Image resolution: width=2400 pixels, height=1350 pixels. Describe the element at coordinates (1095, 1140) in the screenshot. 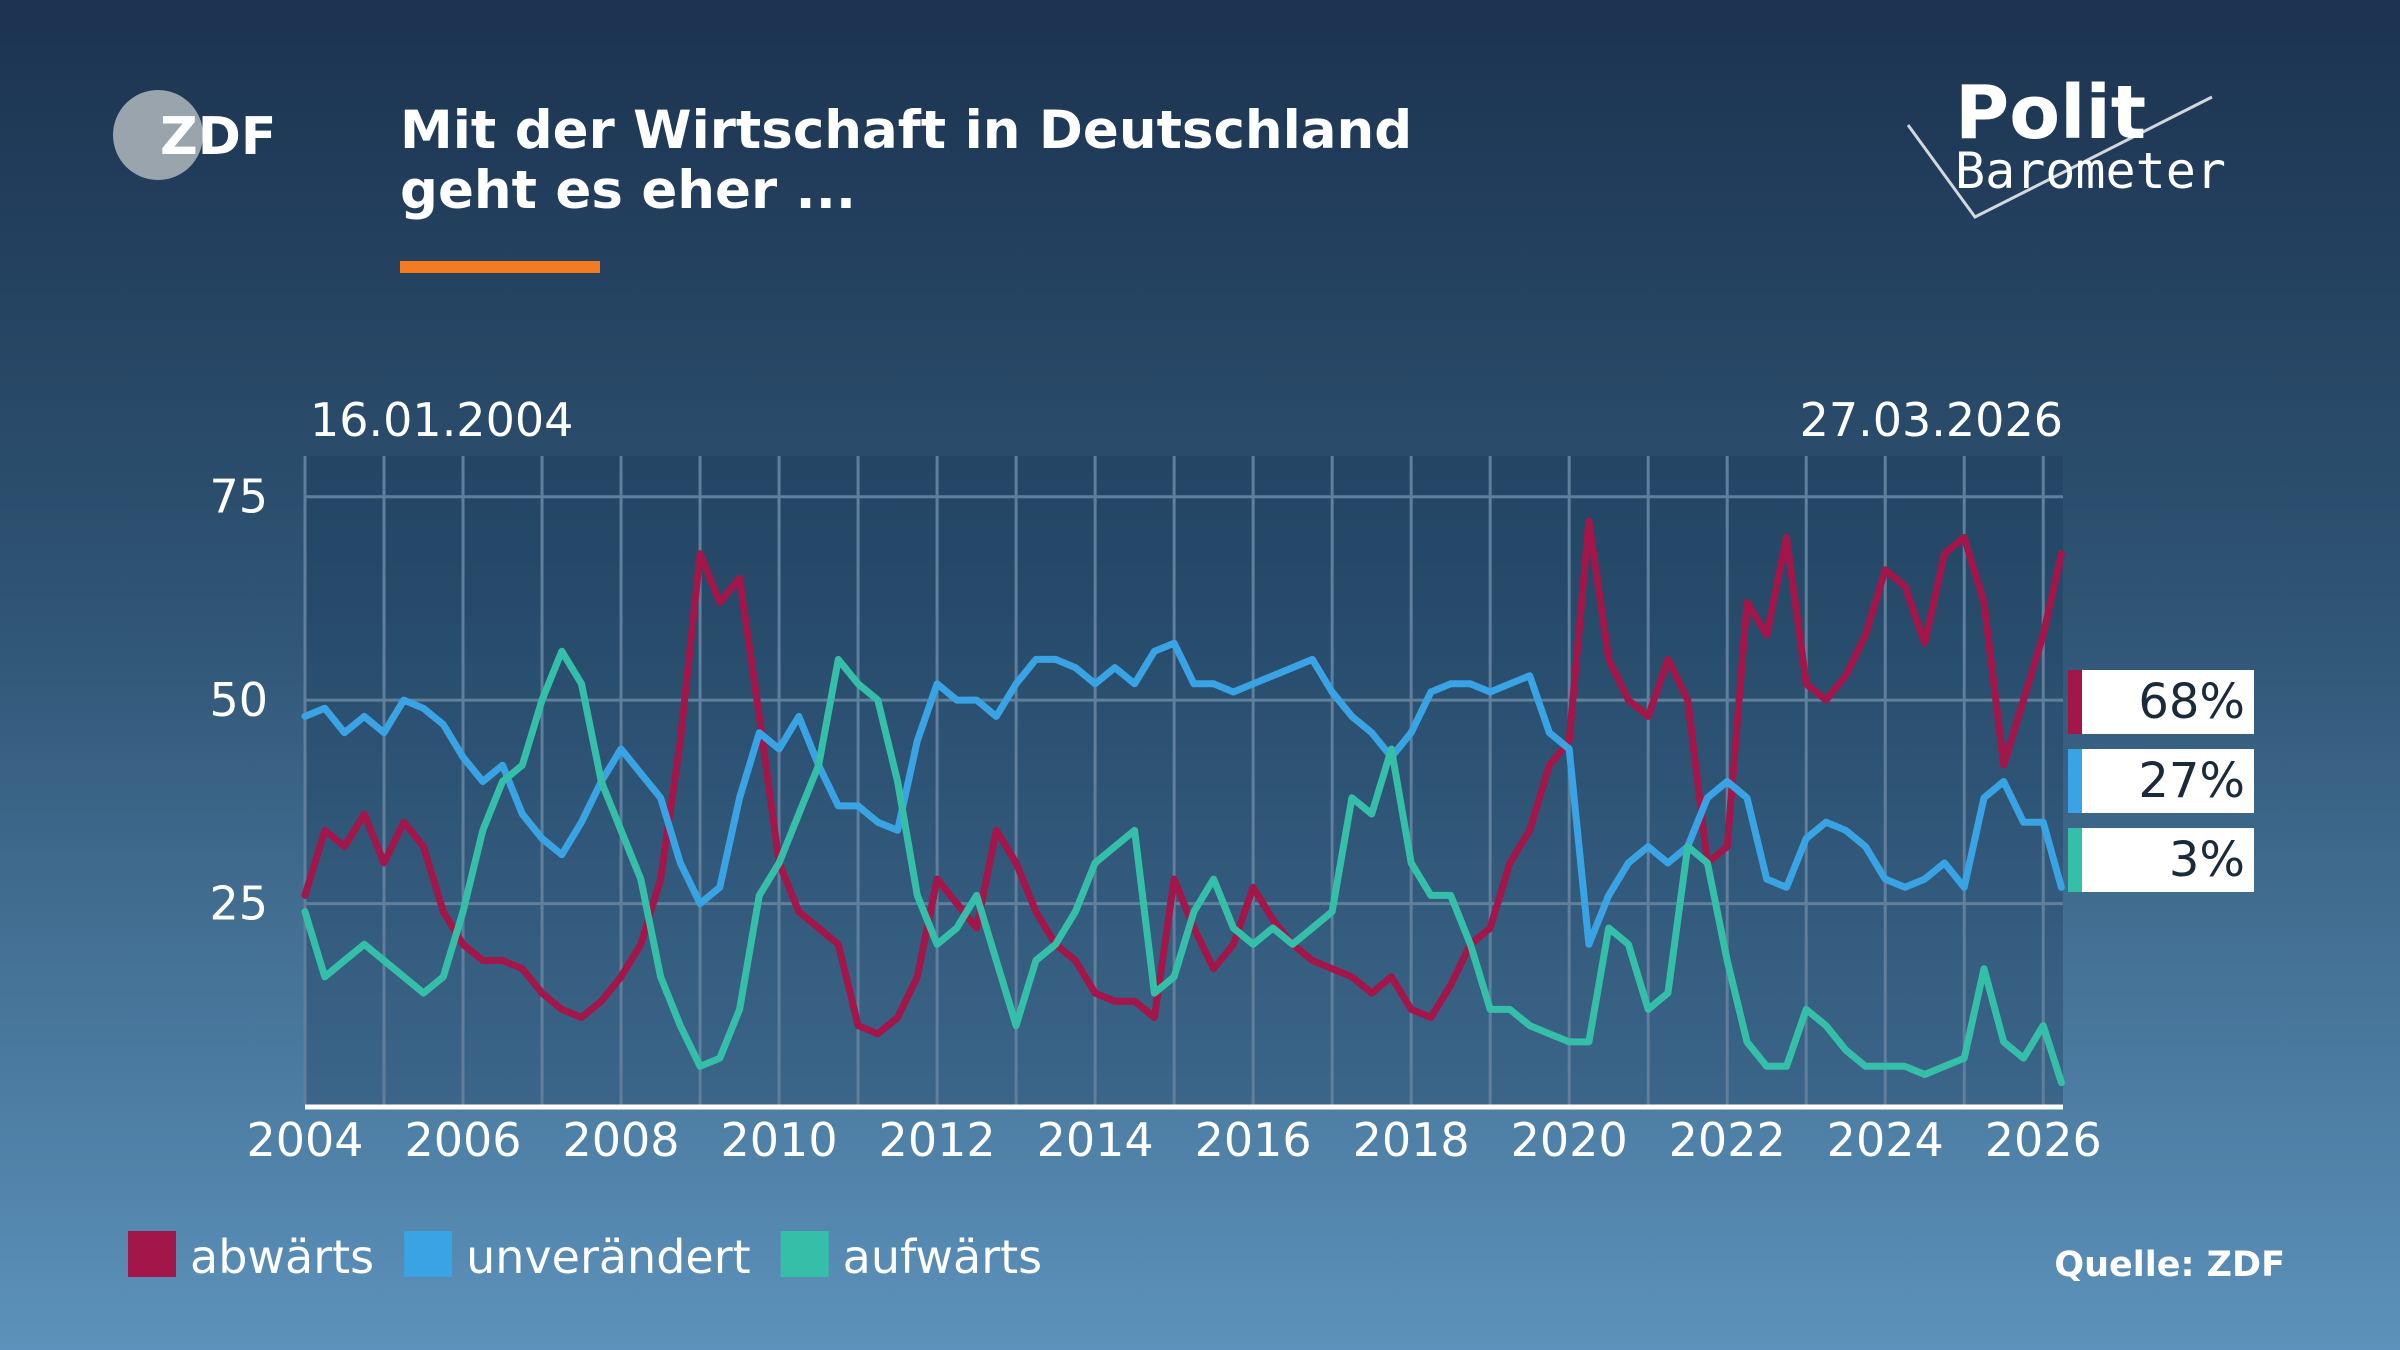

I see `x-tick-label: 2014` at that location.